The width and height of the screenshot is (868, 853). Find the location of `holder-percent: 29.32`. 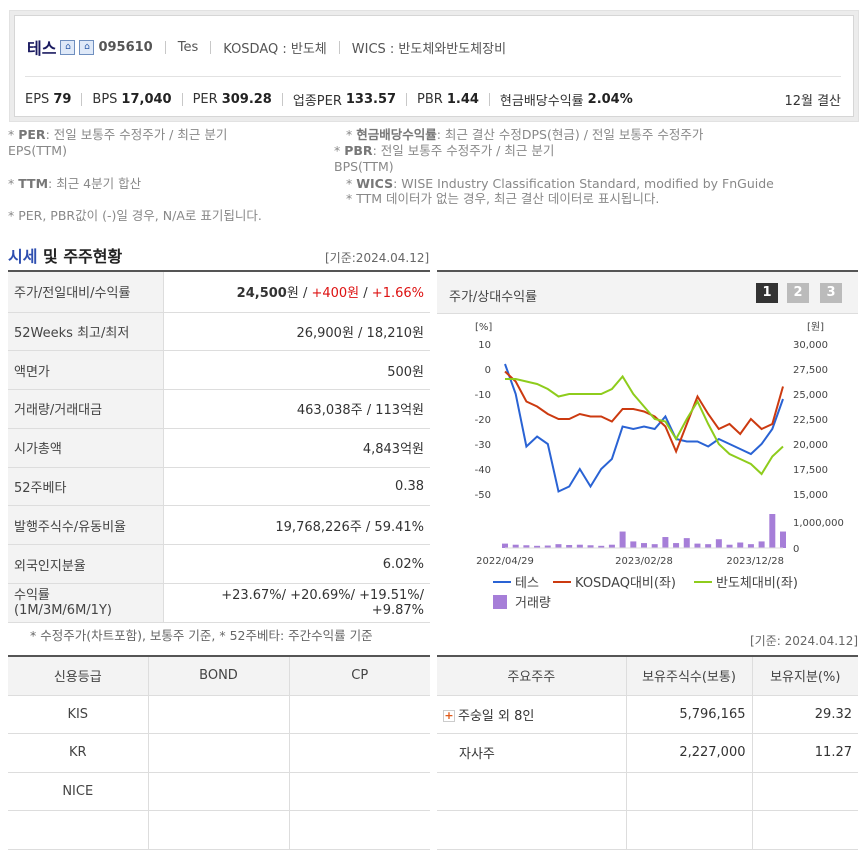

holder-percent: 29.32 is located at coordinates (804, 714).